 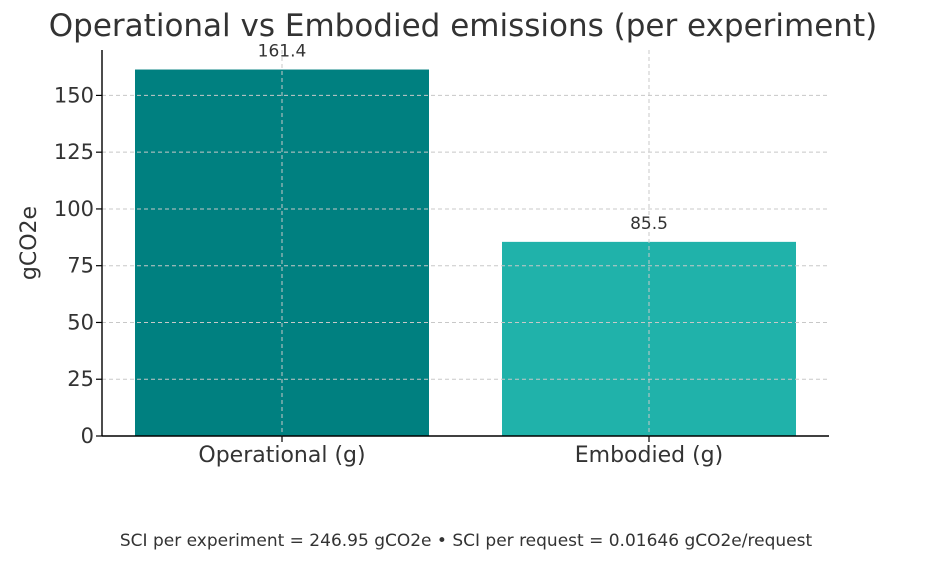 I want to click on y-tick-label-1: 25, so click(x=80, y=379).